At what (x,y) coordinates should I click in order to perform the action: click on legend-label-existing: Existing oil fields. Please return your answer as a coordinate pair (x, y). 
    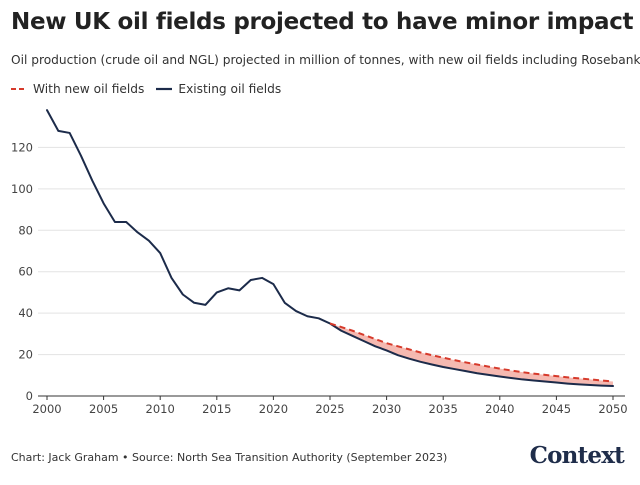
    Looking at the image, I should click on (230, 89).